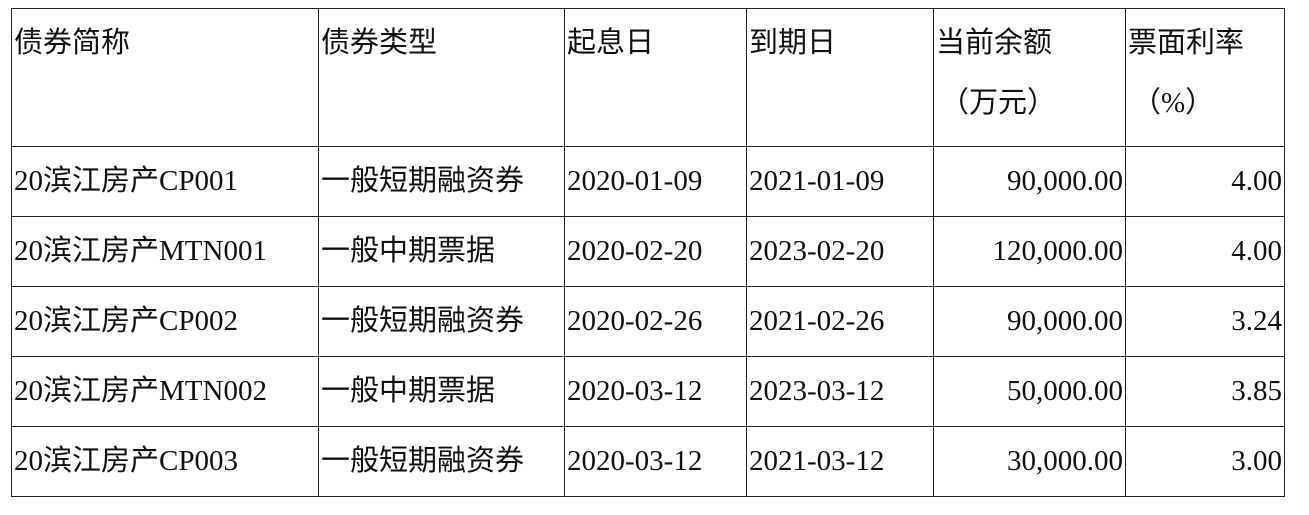 The width and height of the screenshot is (1309, 515). I want to click on header-label: 起息日, so click(611, 43).